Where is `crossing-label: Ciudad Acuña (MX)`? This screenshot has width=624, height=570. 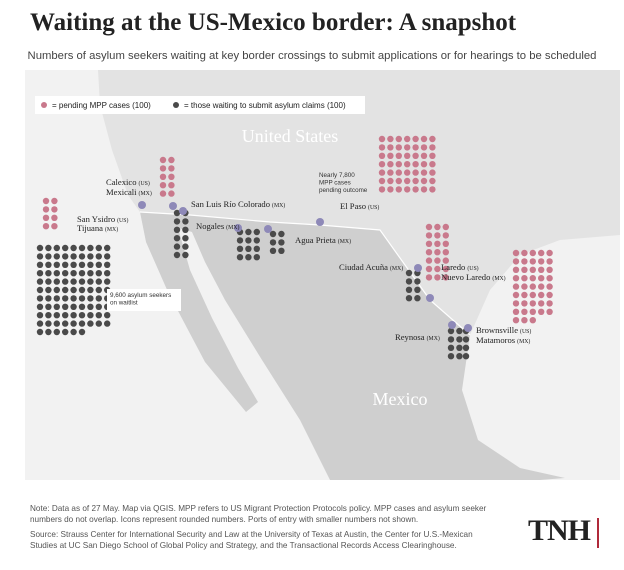
crossing-label: Ciudad Acuña (MX) is located at coordinates (371, 267).